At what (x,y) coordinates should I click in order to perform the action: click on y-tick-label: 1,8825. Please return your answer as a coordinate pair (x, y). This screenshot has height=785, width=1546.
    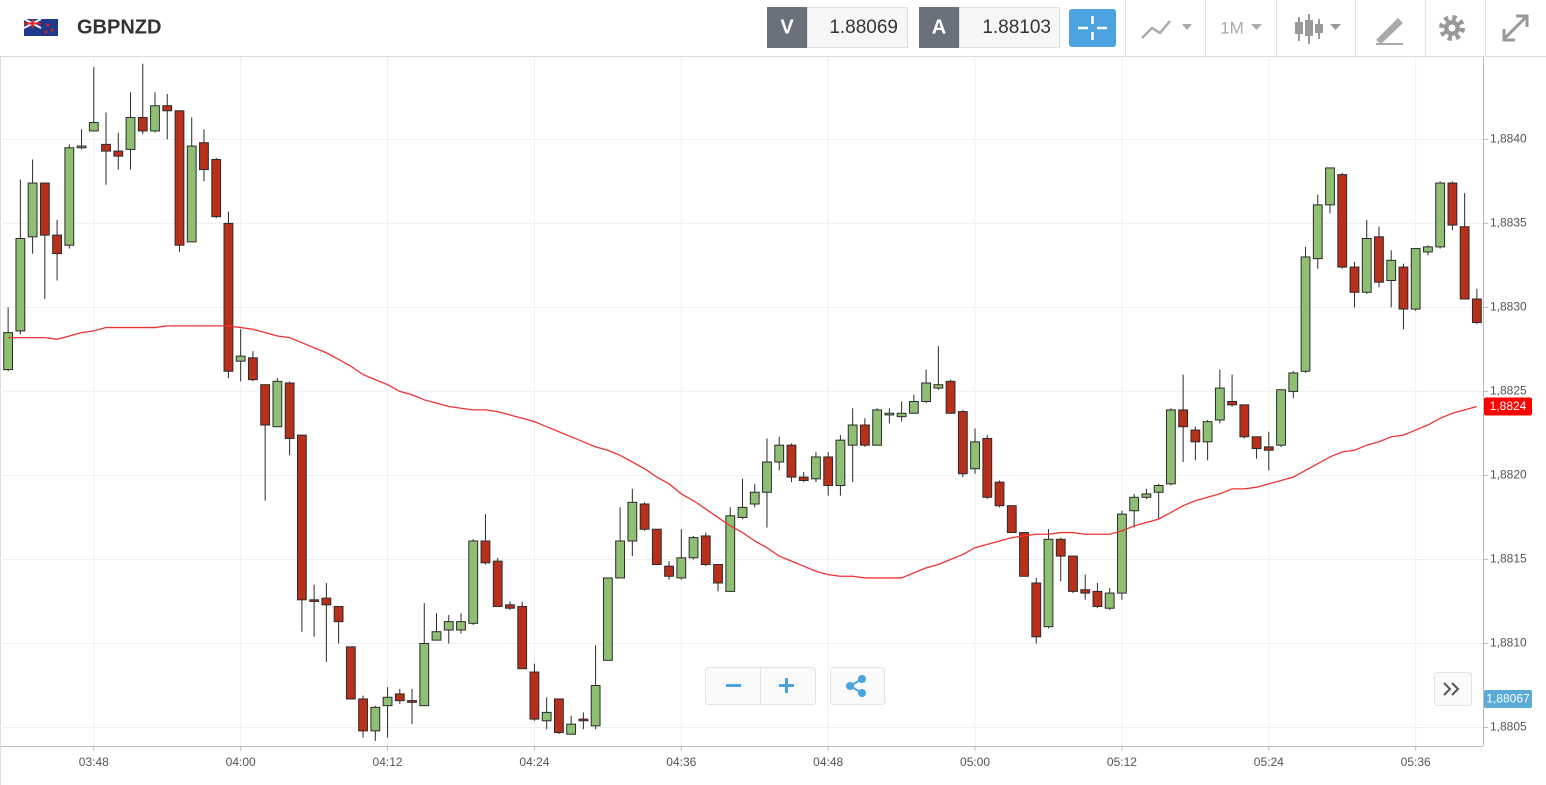
    Looking at the image, I should click on (1508, 391).